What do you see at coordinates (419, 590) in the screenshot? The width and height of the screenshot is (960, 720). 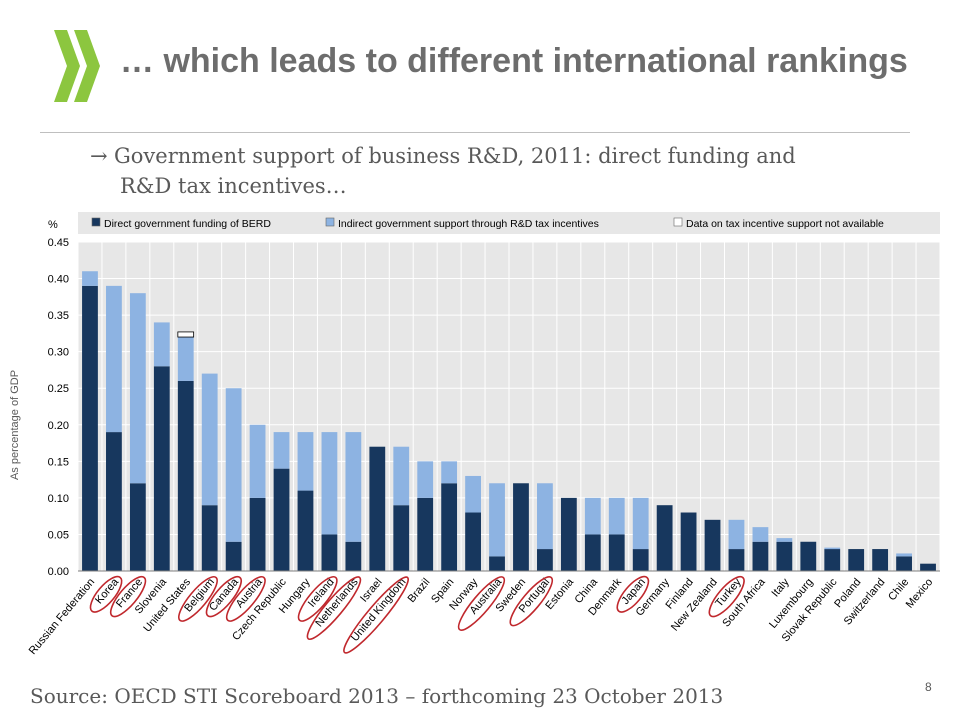 I see `x-tick-label: Brazil` at bounding box center [419, 590].